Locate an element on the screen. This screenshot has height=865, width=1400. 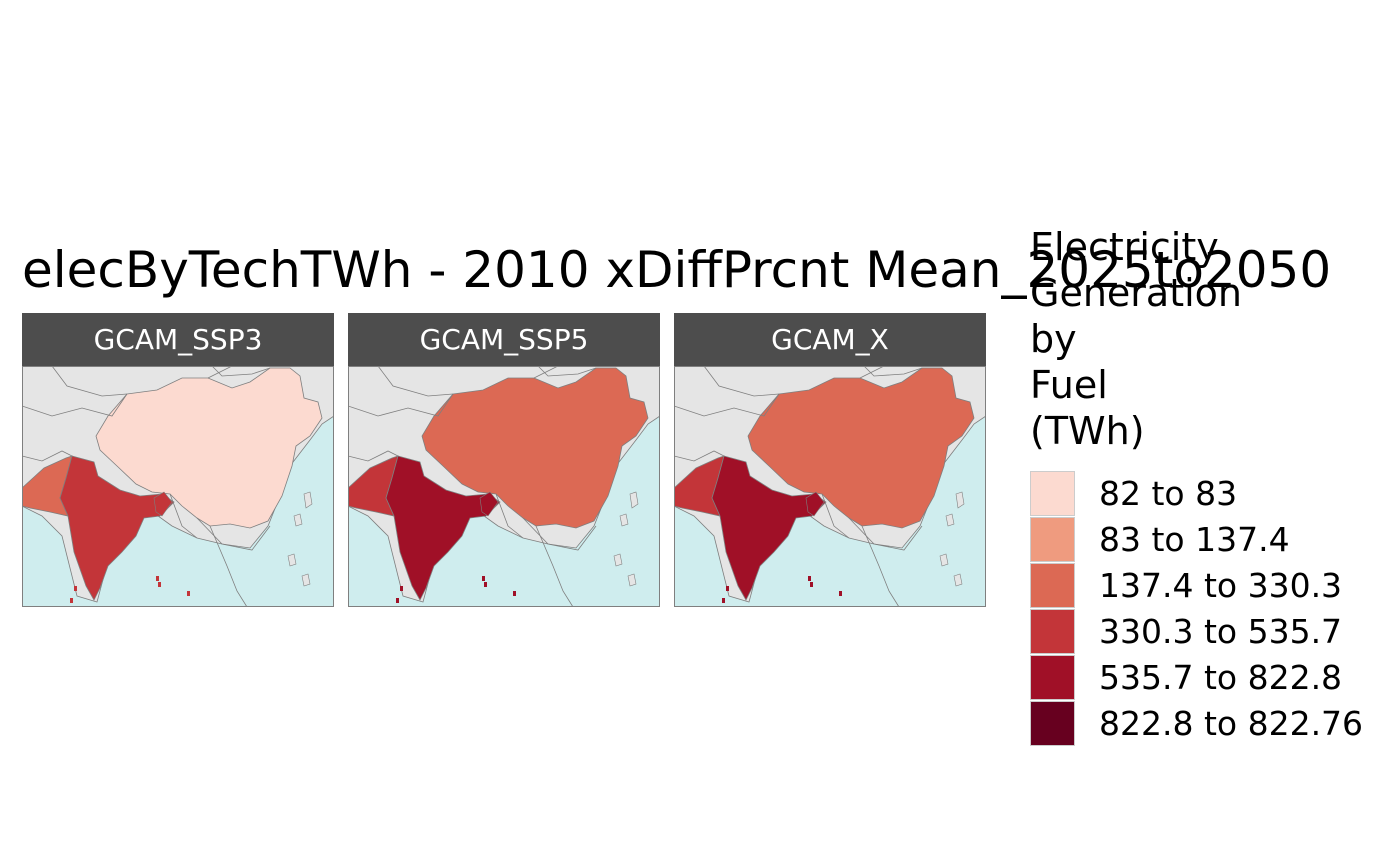
legend-item: 82 to 83 is located at coordinates (1200, 494).